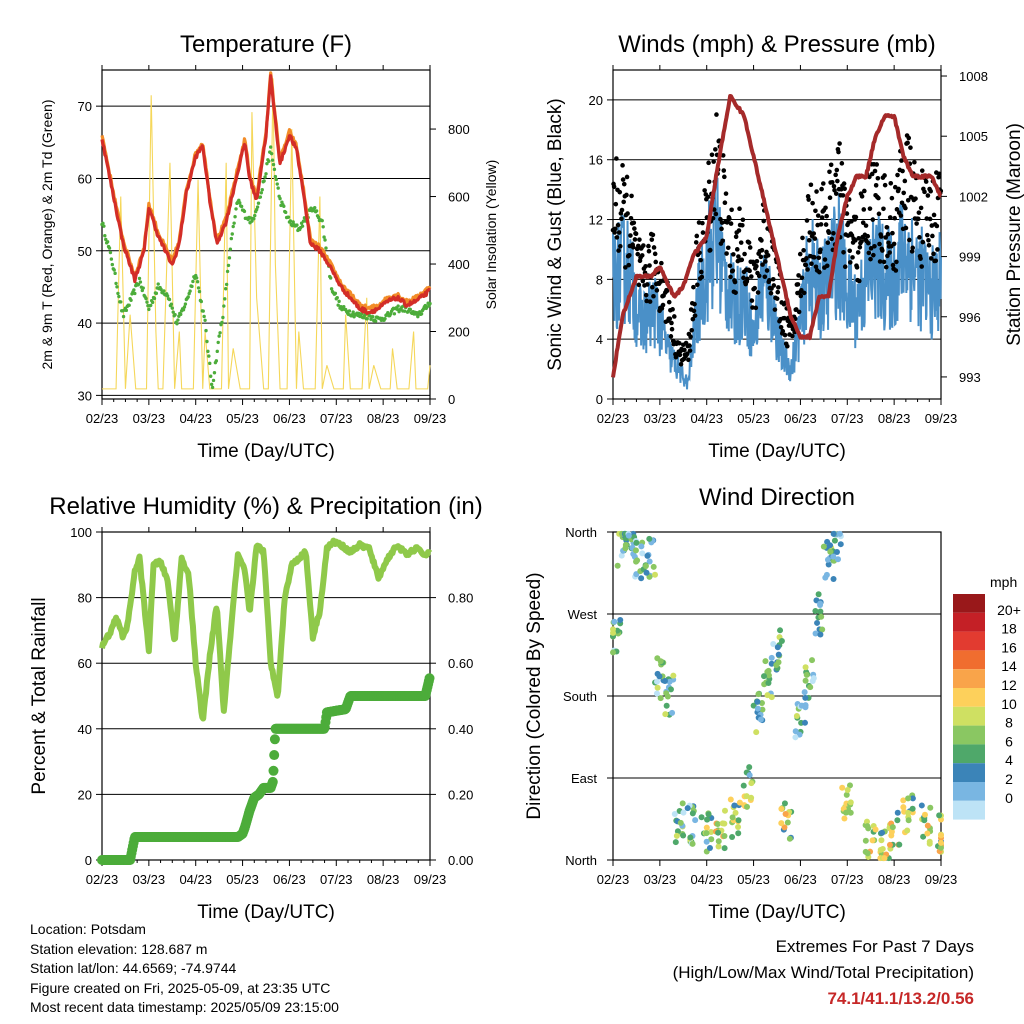 This screenshot has width=1024, height=1024. Describe the element at coordinates (596, 160) in the screenshot. I see `y-tick-label: 16` at that location.